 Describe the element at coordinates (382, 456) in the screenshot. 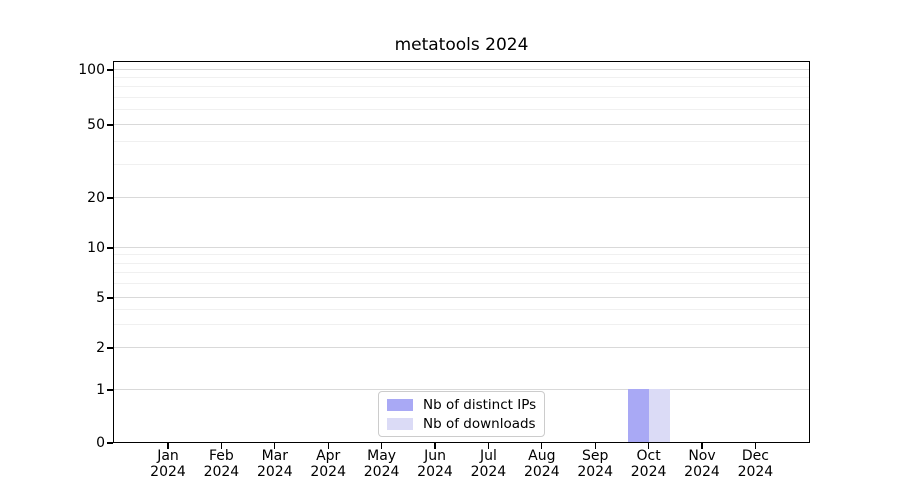

I see `x-tick-month: May` at that location.